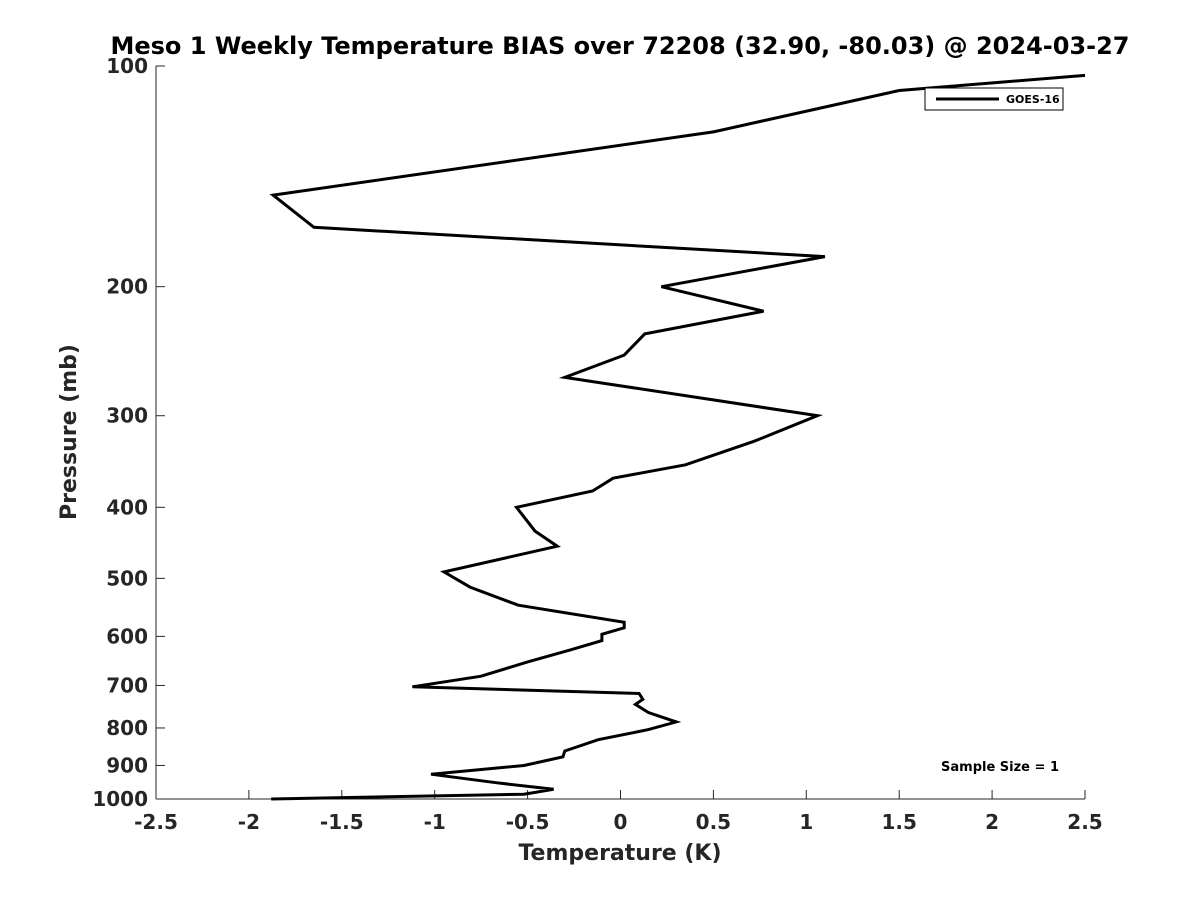 The width and height of the screenshot is (1200, 900). Describe the element at coordinates (1033, 99) in the screenshot. I see `legend-label: GOES-16` at that location.